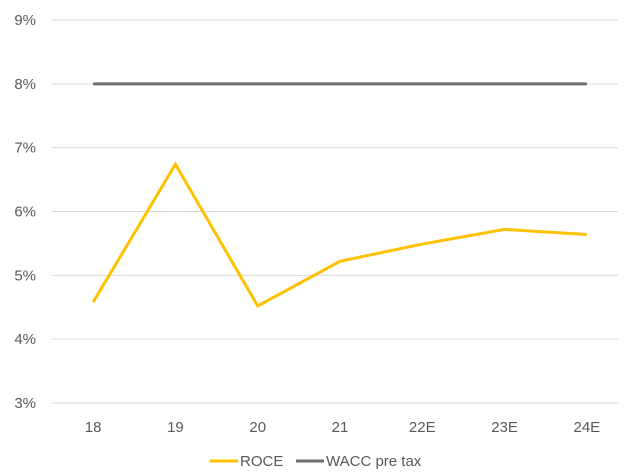  I want to click on y-tick-label: 8%, so click(25, 84).